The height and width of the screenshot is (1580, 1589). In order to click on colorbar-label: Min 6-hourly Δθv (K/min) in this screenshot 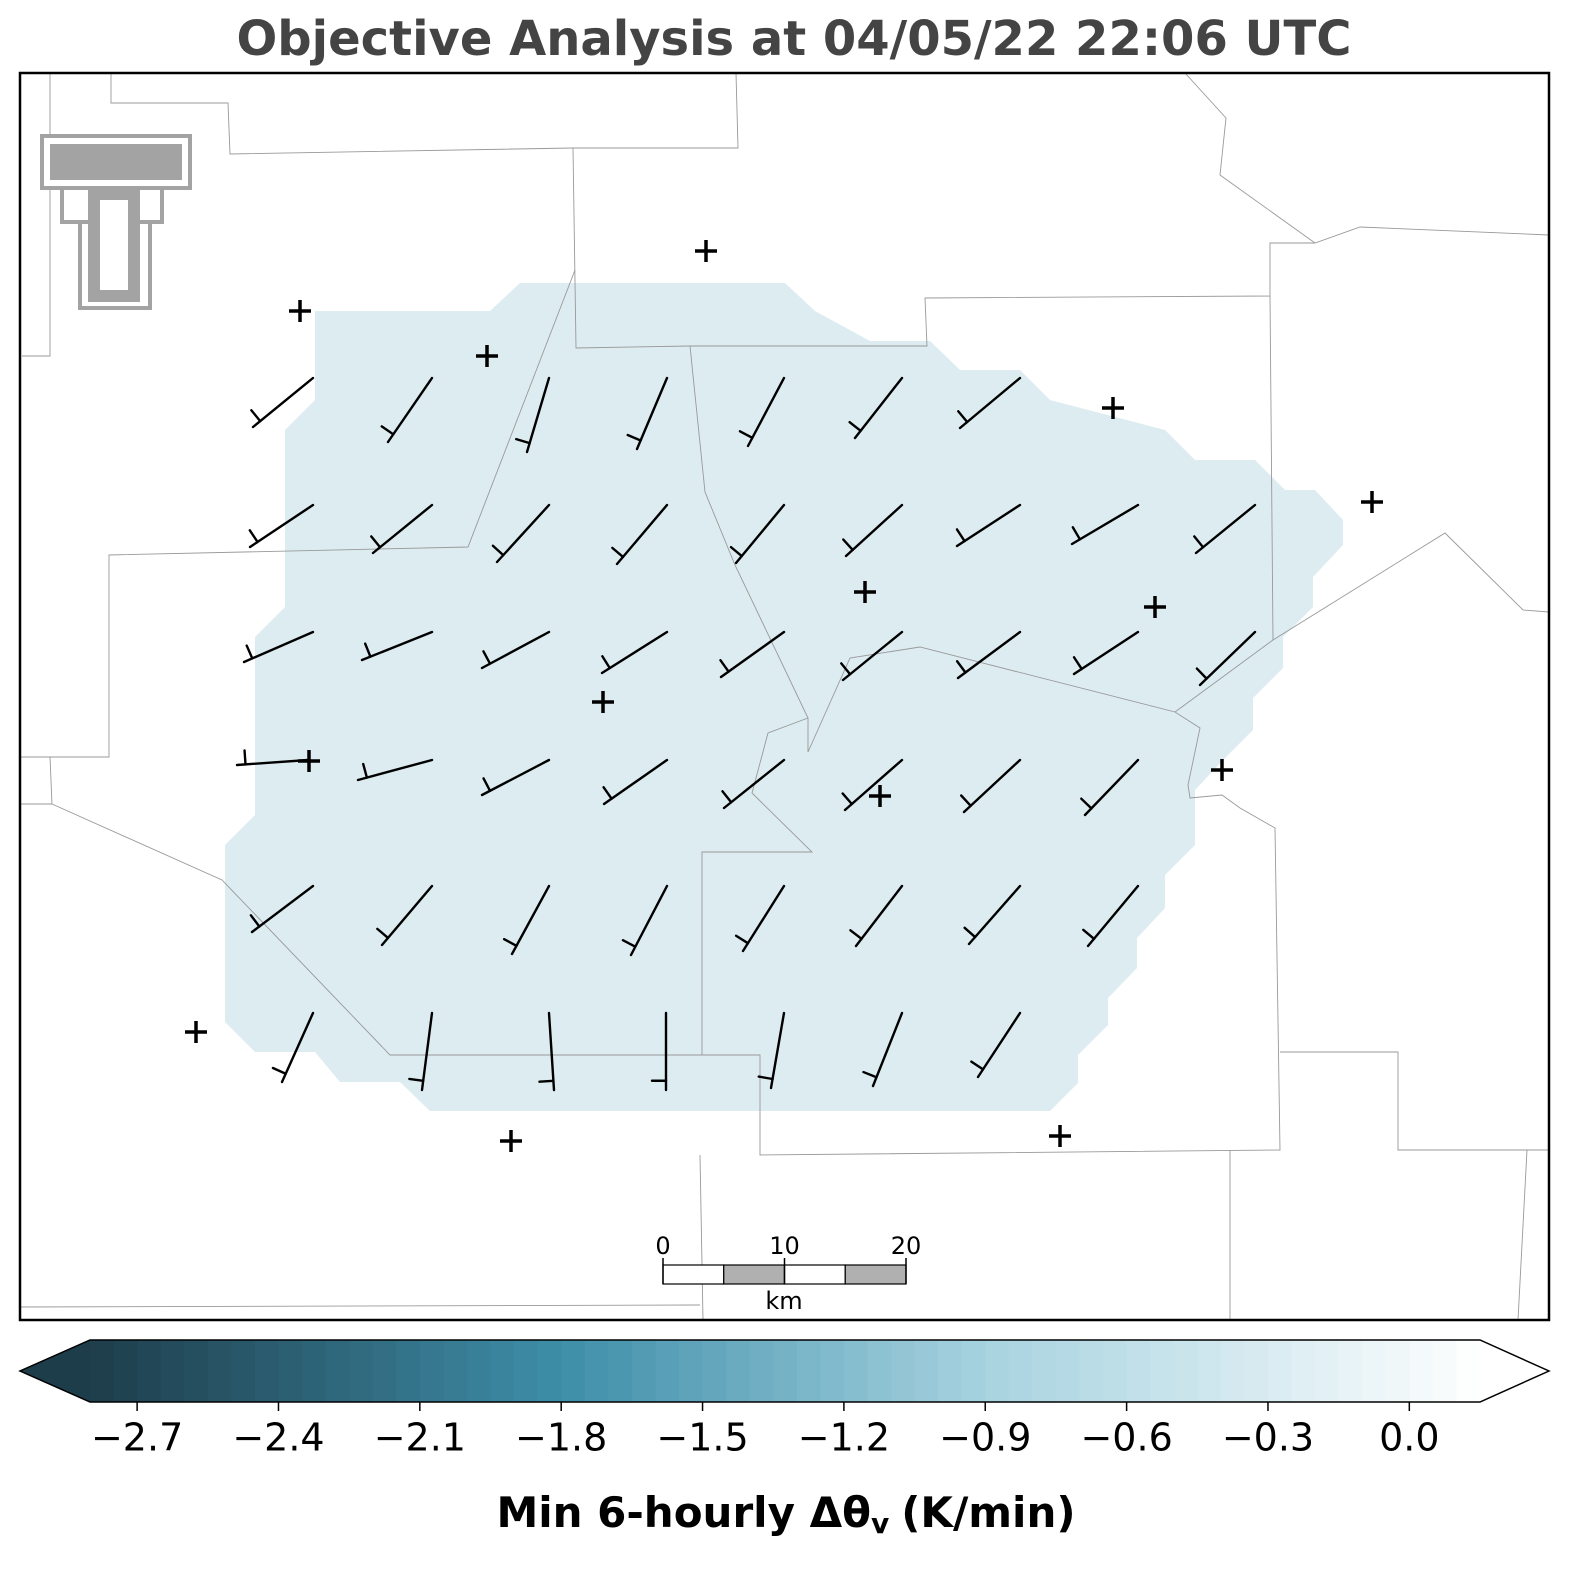, I will do `click(785, 1514)`.